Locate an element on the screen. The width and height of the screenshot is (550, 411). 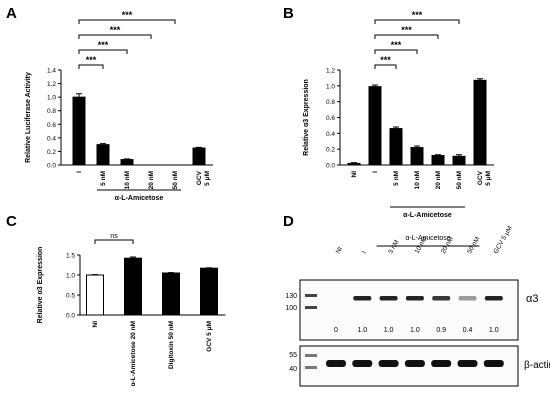
band-quantification: 0.4 is located at coordinates (468, 330).